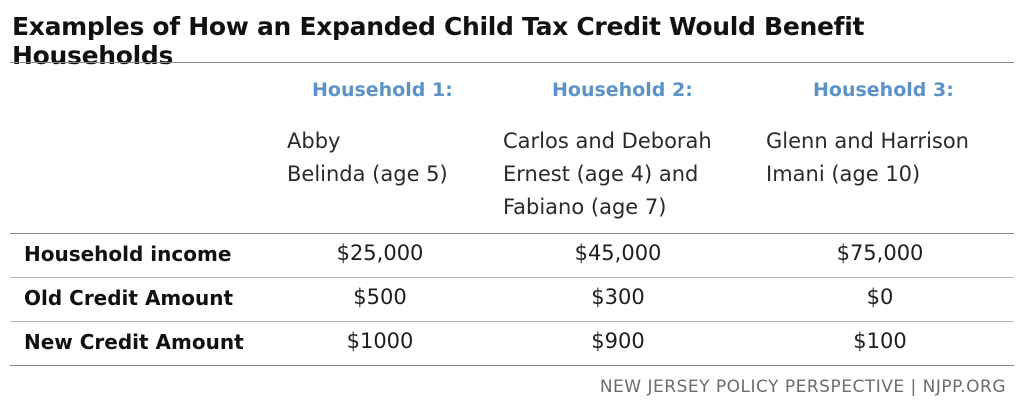 This screenshot has height=408, width=1024. What do you see at coordinates (867, 141) in the screenshot?
I see `household-3-member-line: Glenn and Harrison` at bounding box center [867, 141].